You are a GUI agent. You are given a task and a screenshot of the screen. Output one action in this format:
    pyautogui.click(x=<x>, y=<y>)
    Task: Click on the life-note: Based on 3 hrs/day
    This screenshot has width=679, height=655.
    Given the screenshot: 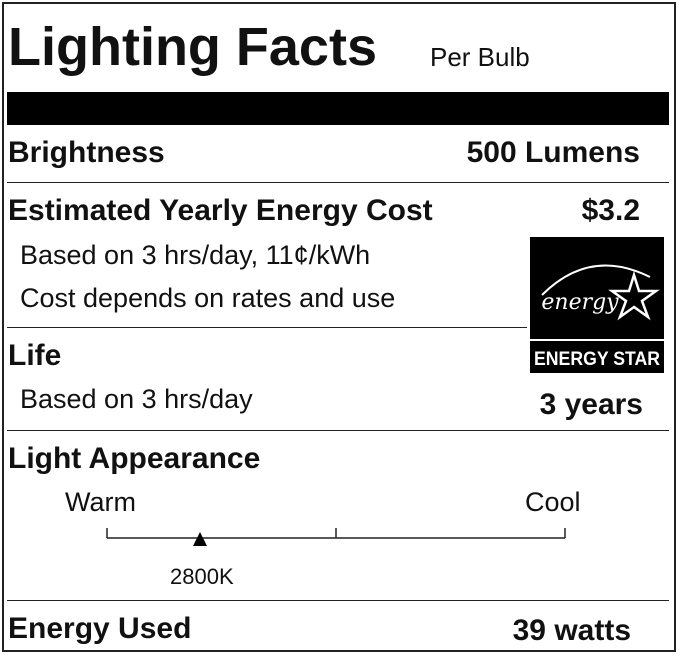 What is the action you would take?
    pyautogui.click(x=136, y=399)
    